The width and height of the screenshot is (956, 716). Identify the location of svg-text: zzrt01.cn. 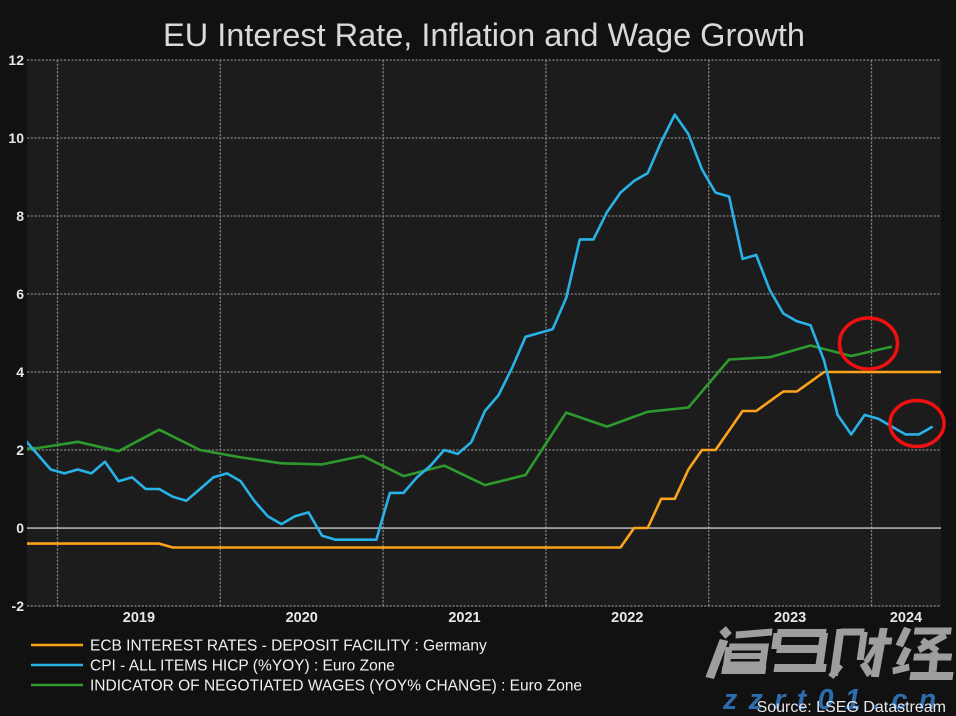
(835, 700).